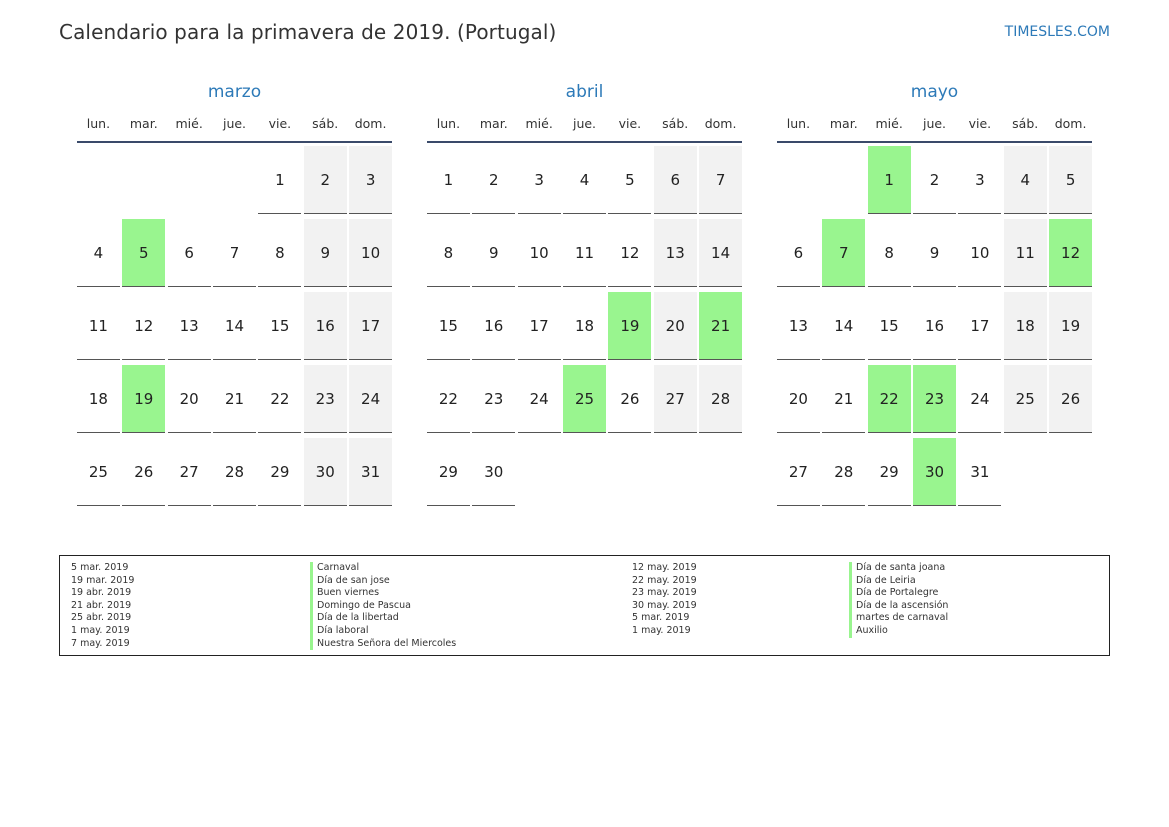 Image resolution: width=1169 pixels, height=827 pixels. I want to click on holiday-day-cell: 12, so click(1071, 253).